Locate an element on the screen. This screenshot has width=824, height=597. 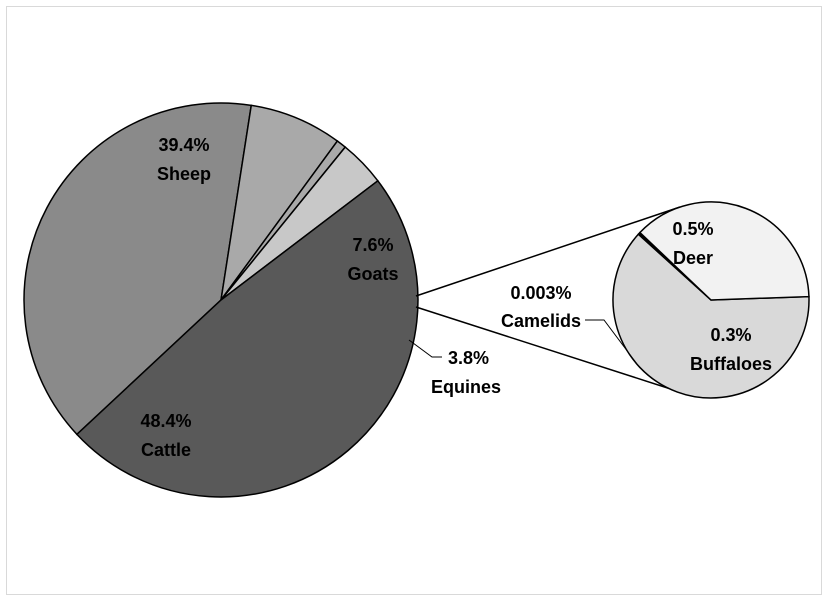
label-camelids-name: Camelids is located at coordinates (541, 321).